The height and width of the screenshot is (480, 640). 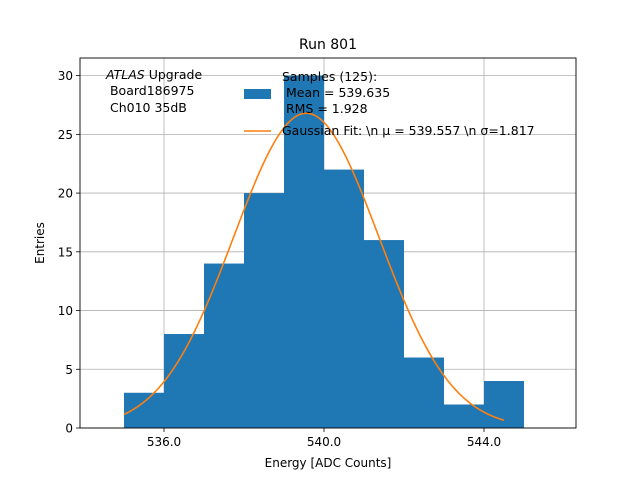 What do you see at coordinates (125, 74) in the screenshot?
I see `annotation-italic: ATLAS` at bounding box center [125, 74].